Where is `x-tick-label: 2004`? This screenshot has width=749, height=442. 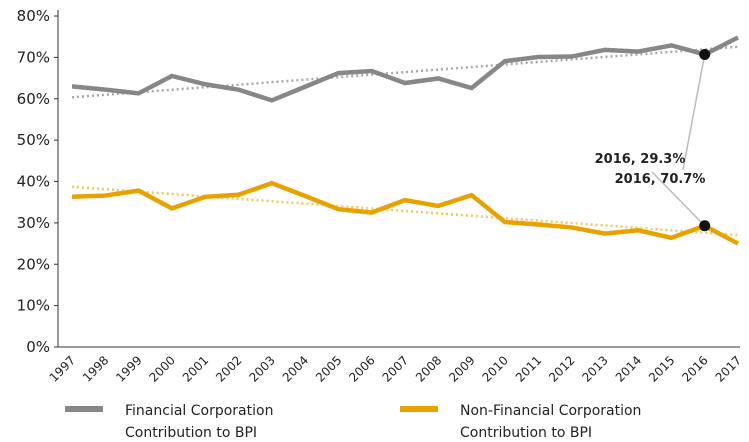
x-tick-label: 2004 is located at coordinates (295, 368).